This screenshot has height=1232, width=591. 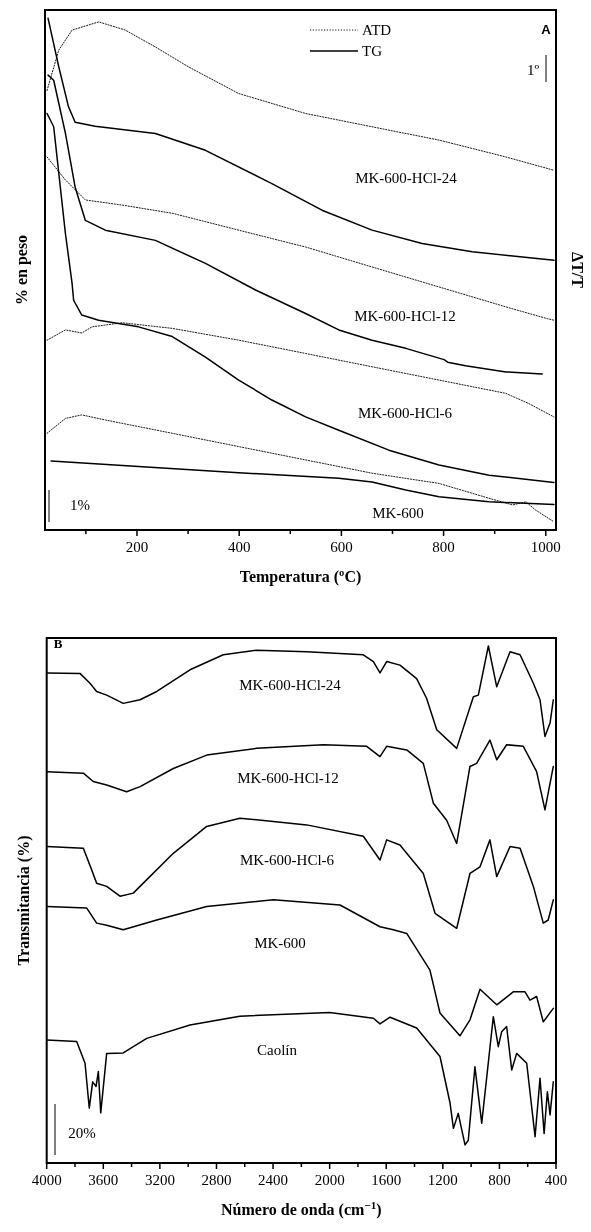 What do you see at coordinates (301, 1209) in the screenshot?
I see `x-axis-title: Número de onda (cm$^{−1}$)` at bounding box center [301, 1209].